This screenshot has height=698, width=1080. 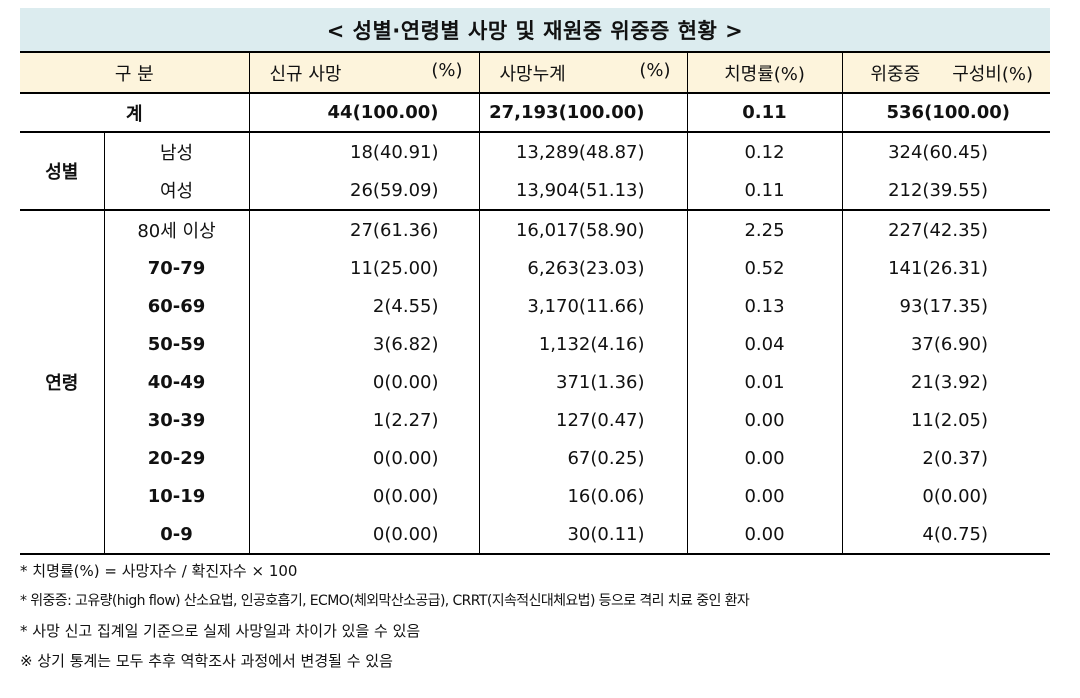 I want to click on table-row: 50-59 3(6.82) 1,132(4.16) 0.04 37(6.90), so click(x=535, y=344).